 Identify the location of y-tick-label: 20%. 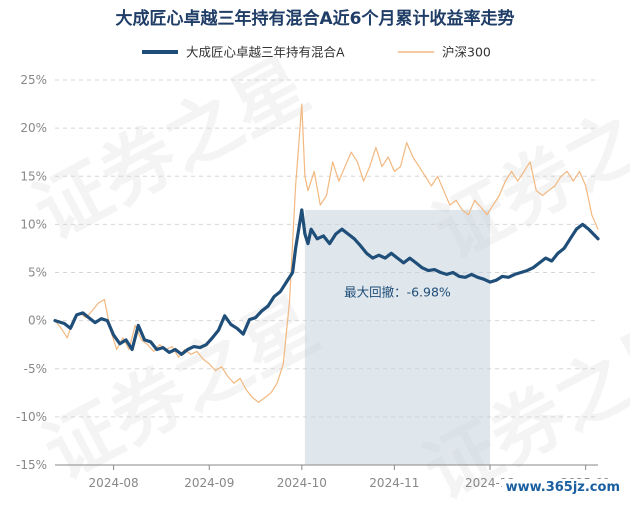
(33, 128).